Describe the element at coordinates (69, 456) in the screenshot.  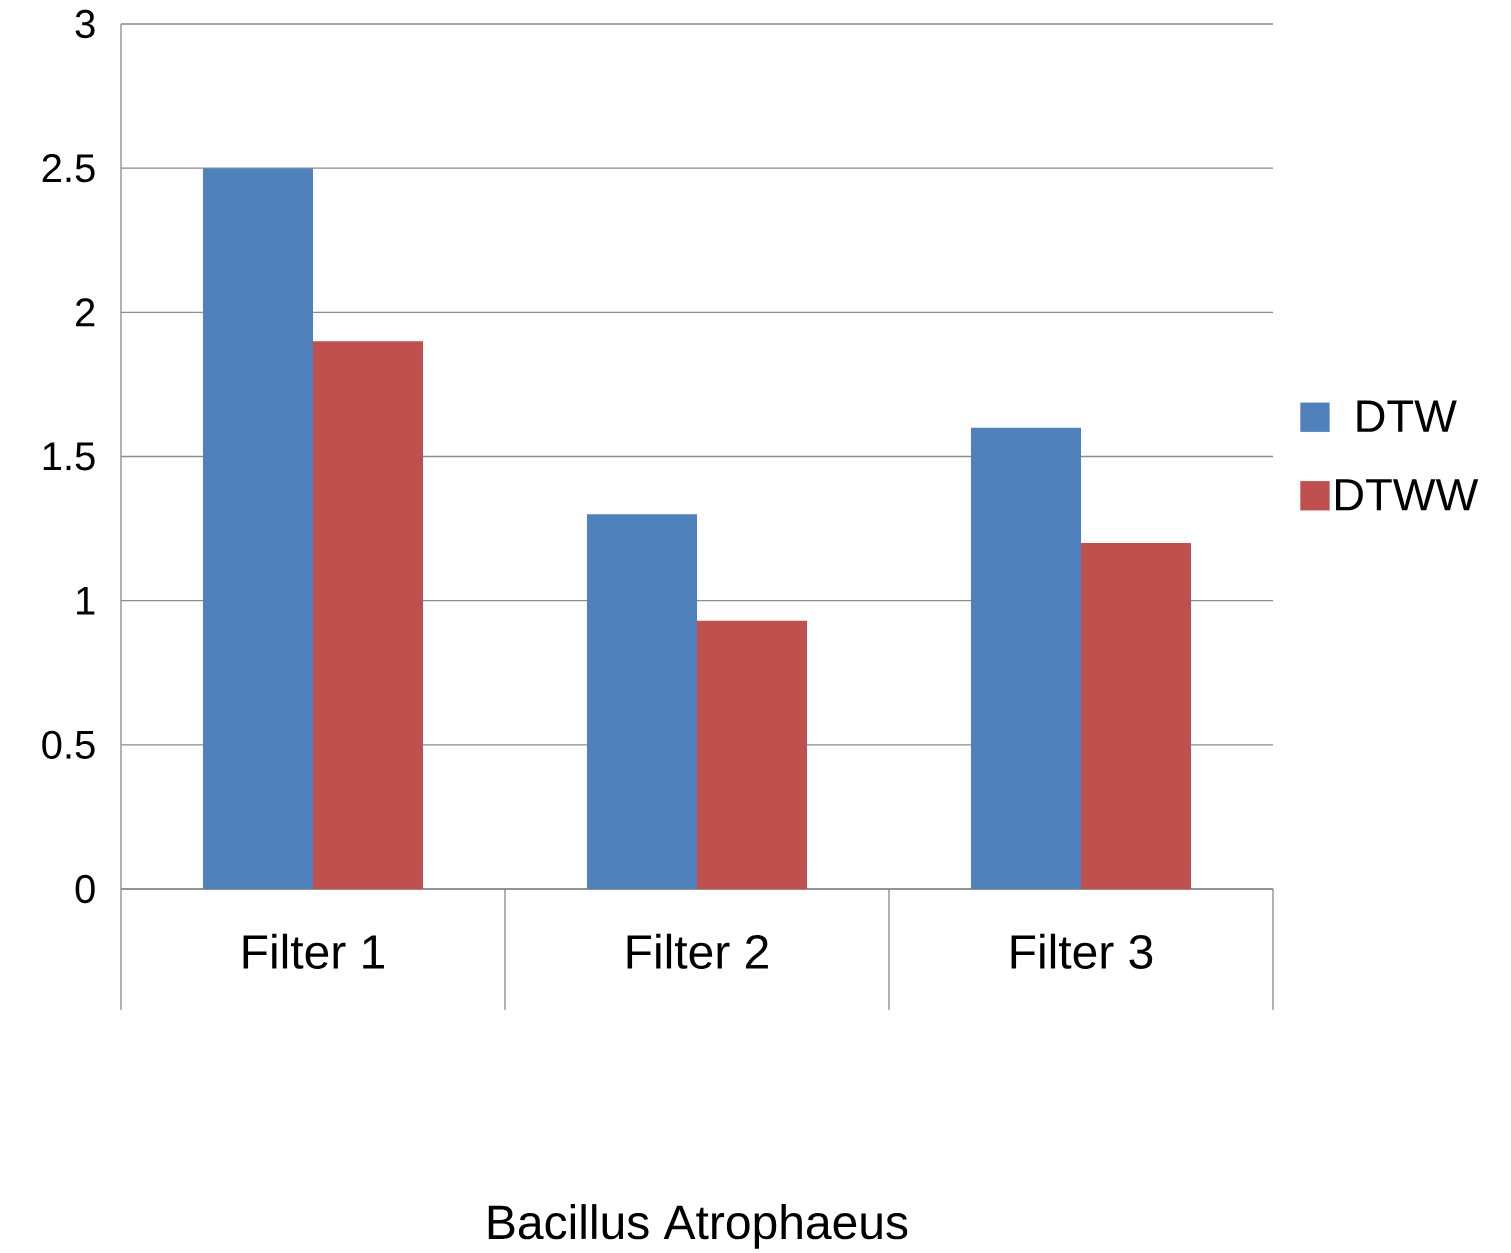
I see `y-tick-label: 1.5` at that location.